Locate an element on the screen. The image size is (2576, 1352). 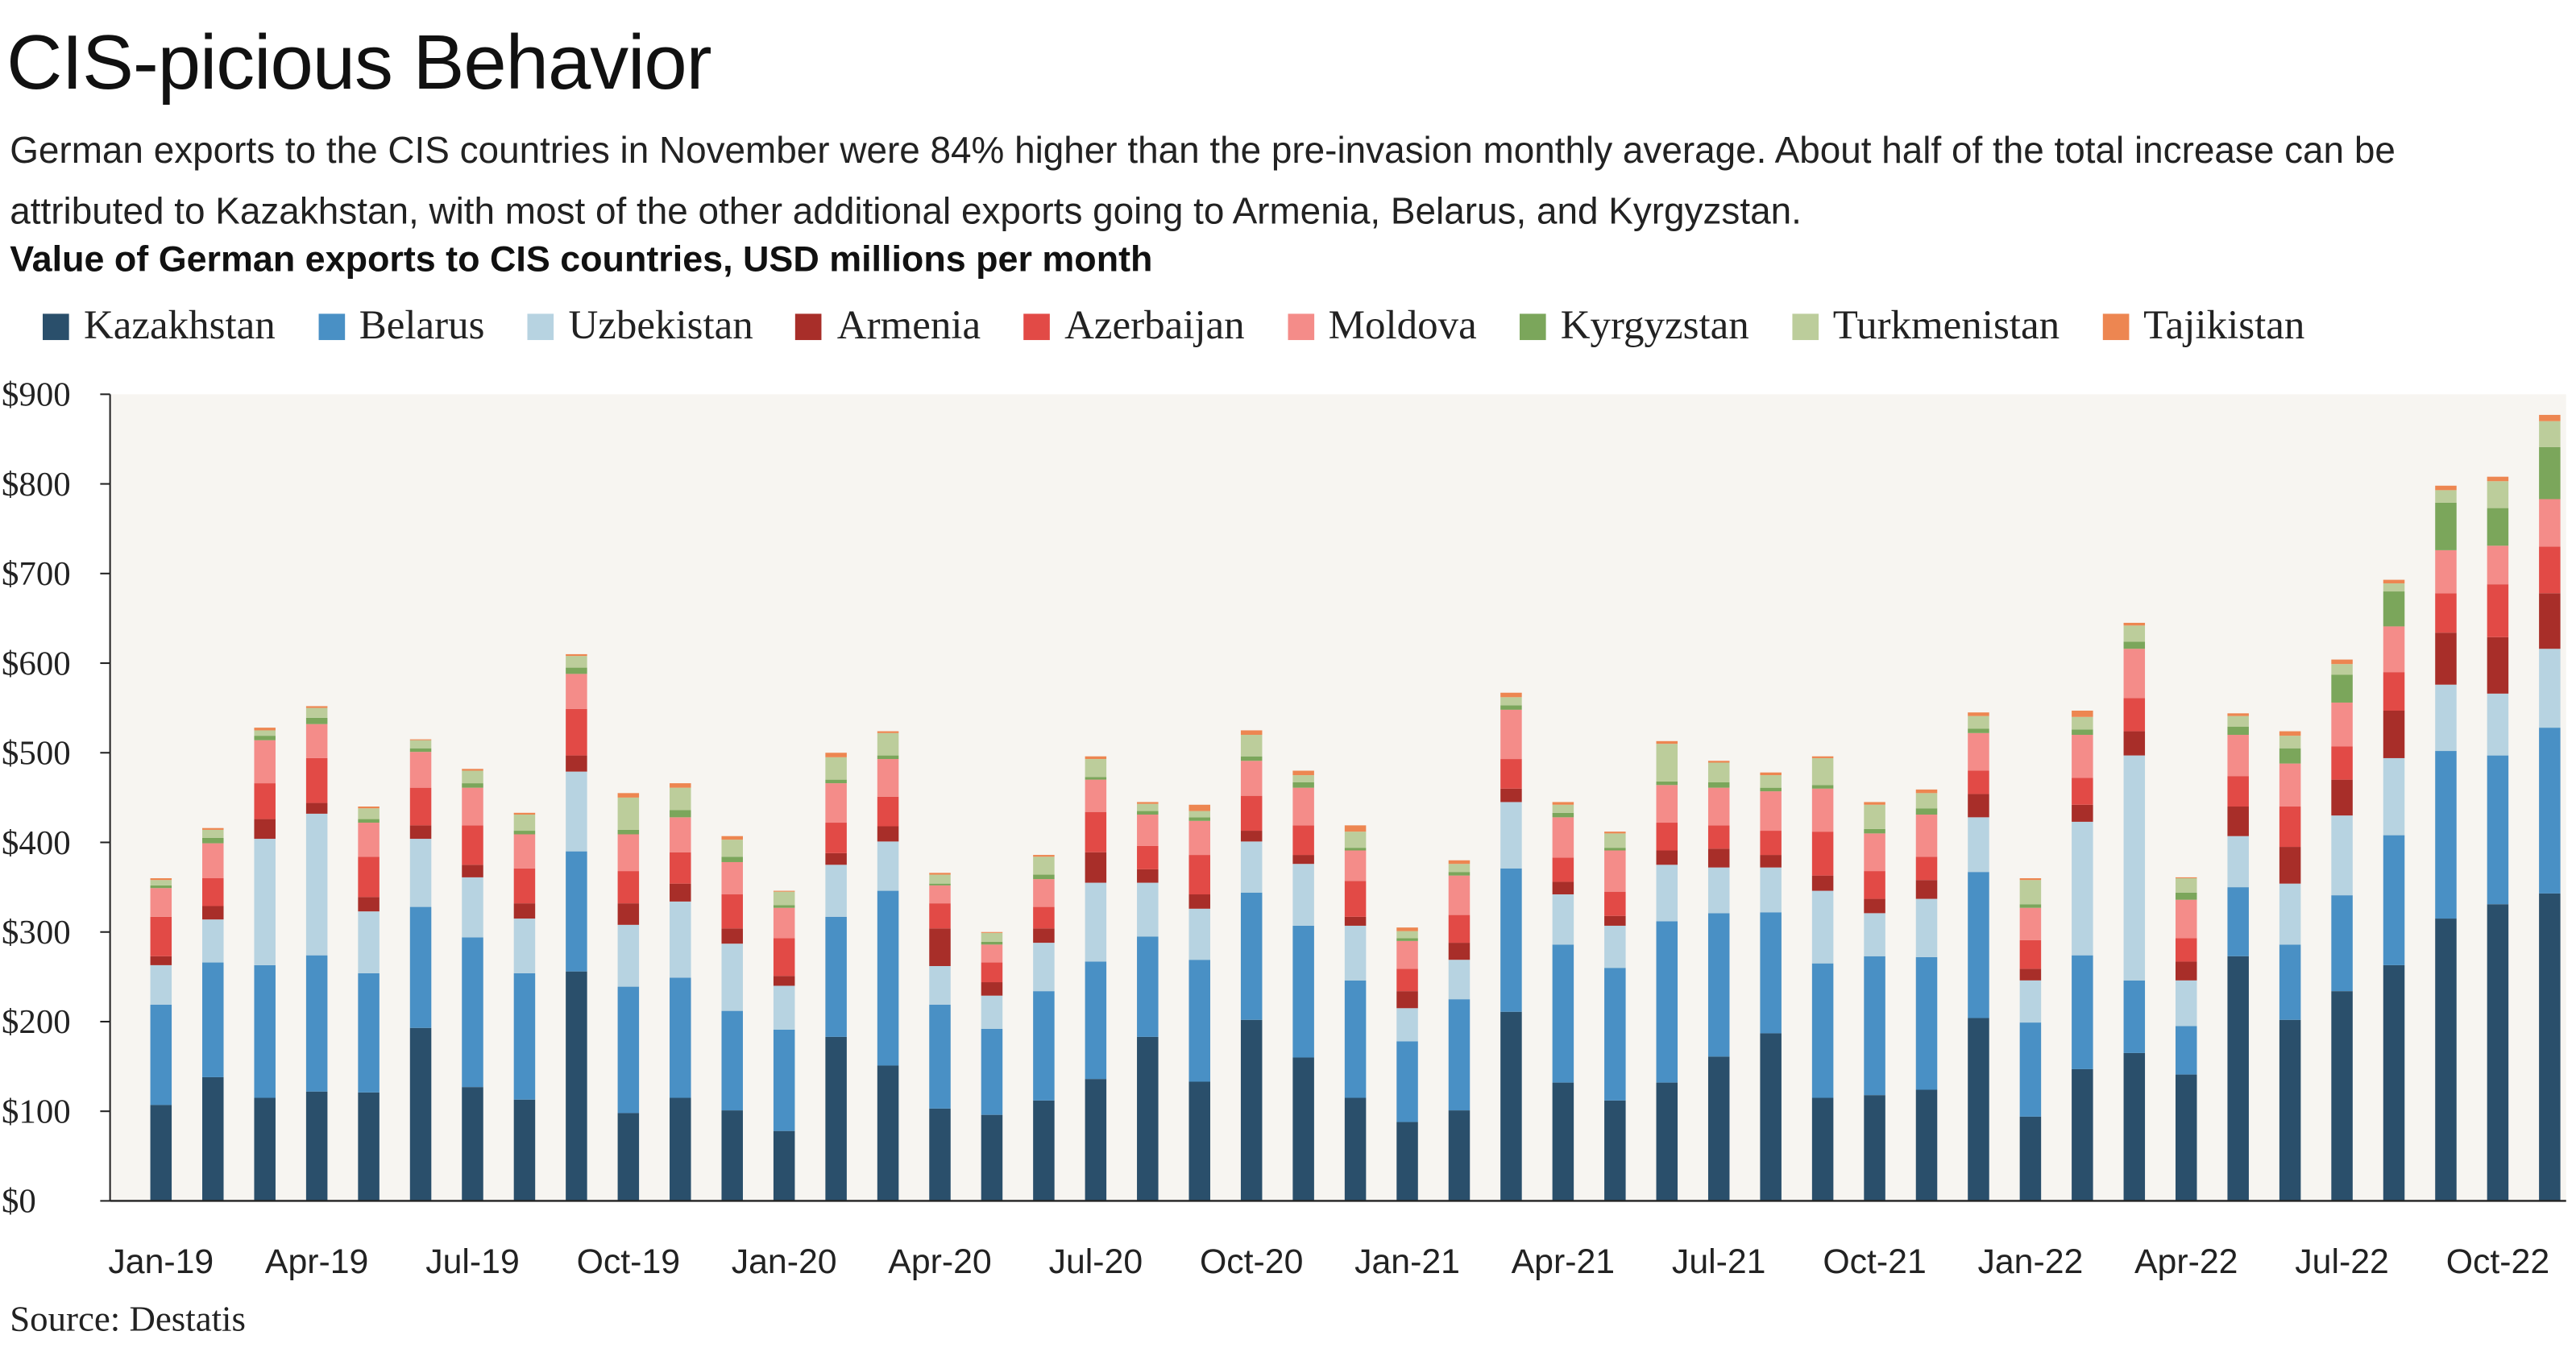
legend-item-tajikistan: Tajikistan is located at coordinates (2203, 327).